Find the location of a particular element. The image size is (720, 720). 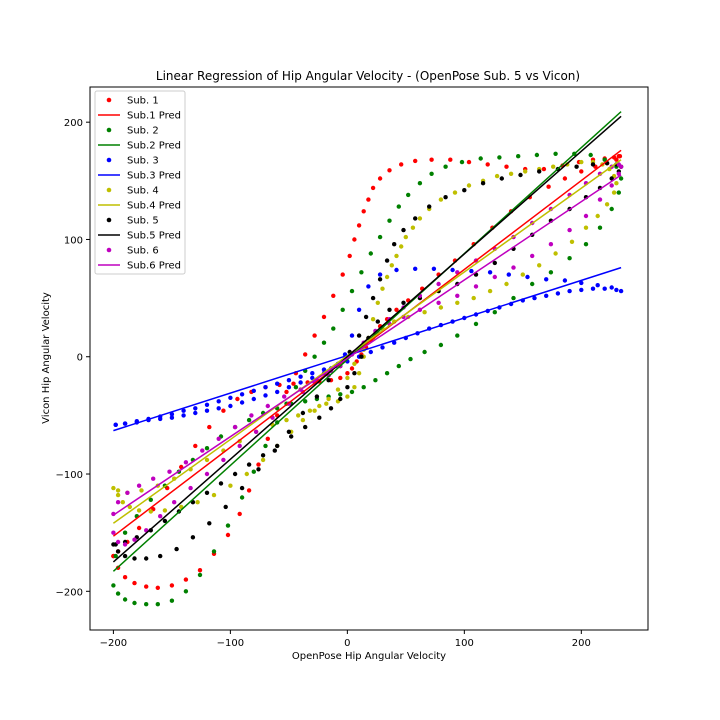

y-axis: −200 −100 0 100 200 is located at coordinates (73, 358).